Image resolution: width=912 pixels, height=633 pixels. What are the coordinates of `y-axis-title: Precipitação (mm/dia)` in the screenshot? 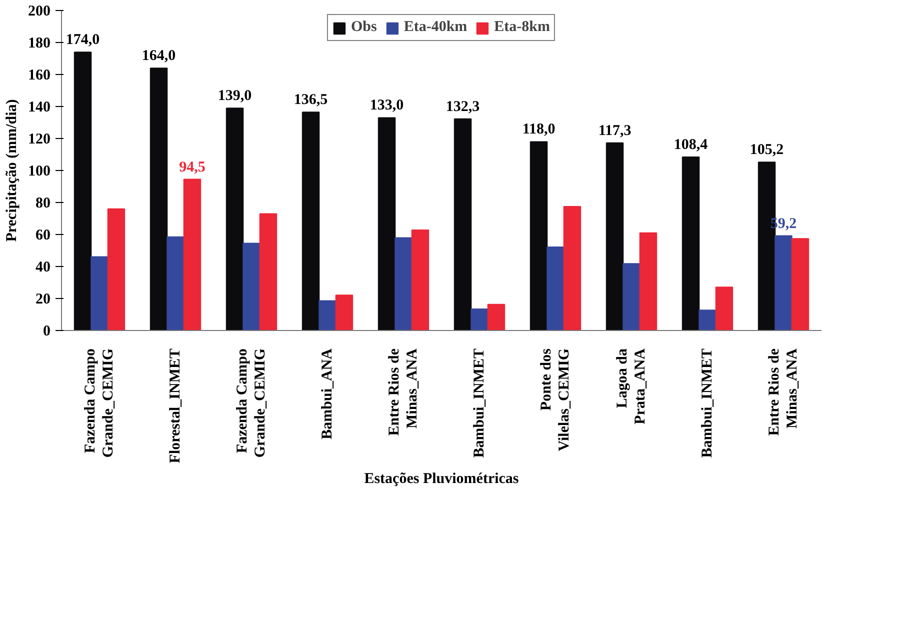 It's located at (12, 170).